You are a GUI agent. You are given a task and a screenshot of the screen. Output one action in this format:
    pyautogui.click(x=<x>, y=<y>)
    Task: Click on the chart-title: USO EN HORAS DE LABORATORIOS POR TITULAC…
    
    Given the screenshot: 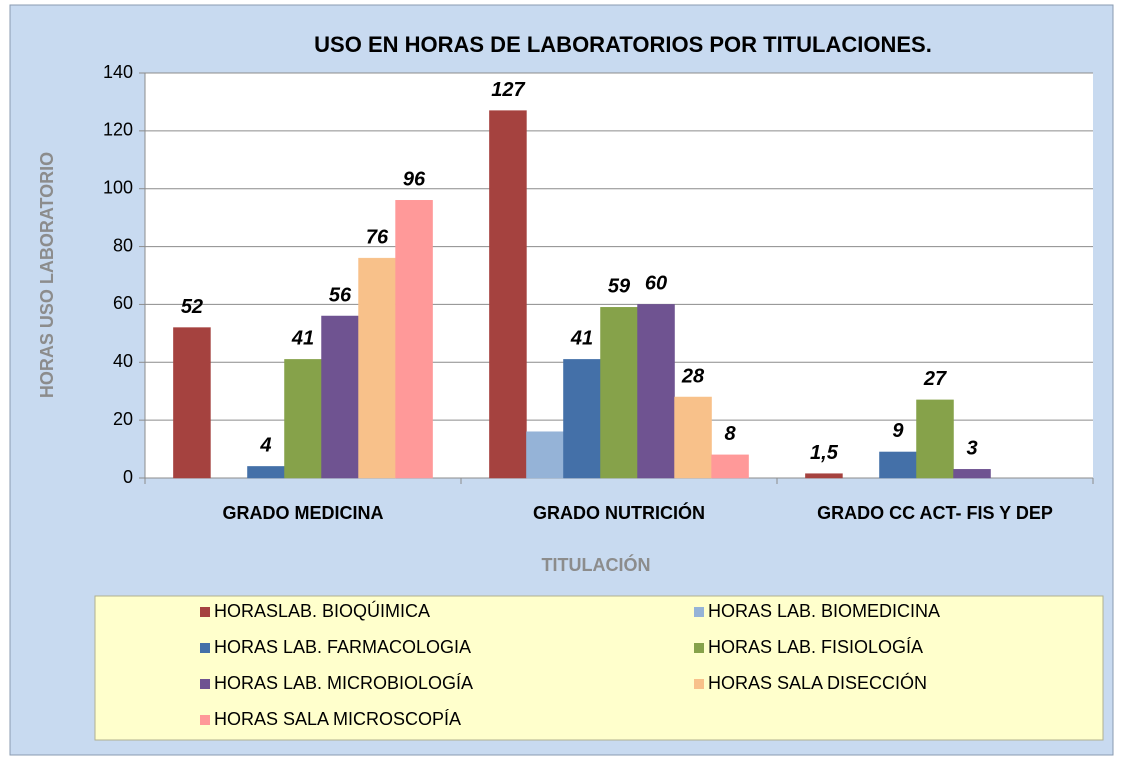 What is the action you would take?
    pyautogui.click(x=623, y=44)
    